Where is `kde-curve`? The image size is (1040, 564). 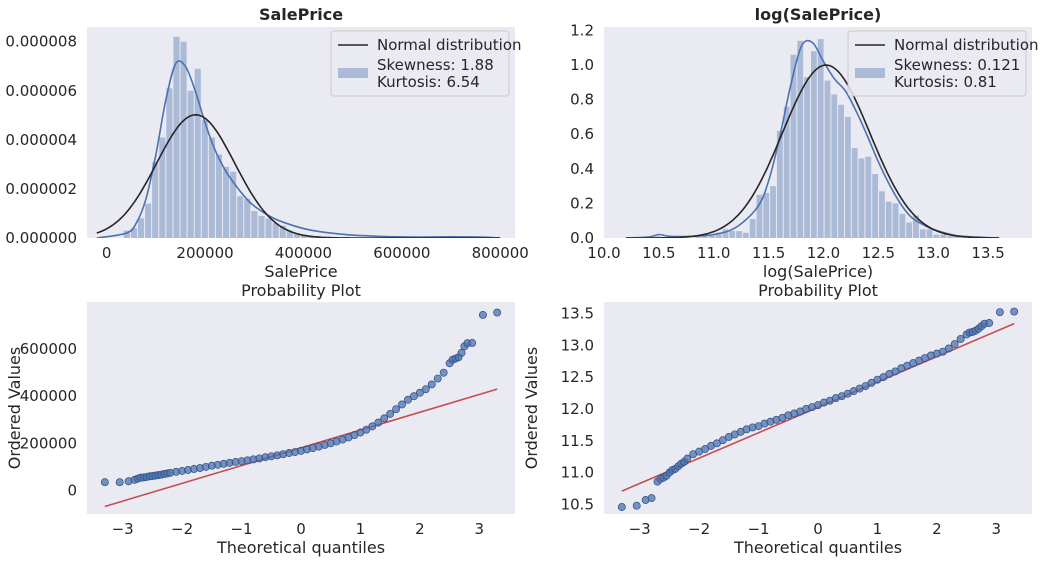 kde-curve is located at coordinates (298, 149).